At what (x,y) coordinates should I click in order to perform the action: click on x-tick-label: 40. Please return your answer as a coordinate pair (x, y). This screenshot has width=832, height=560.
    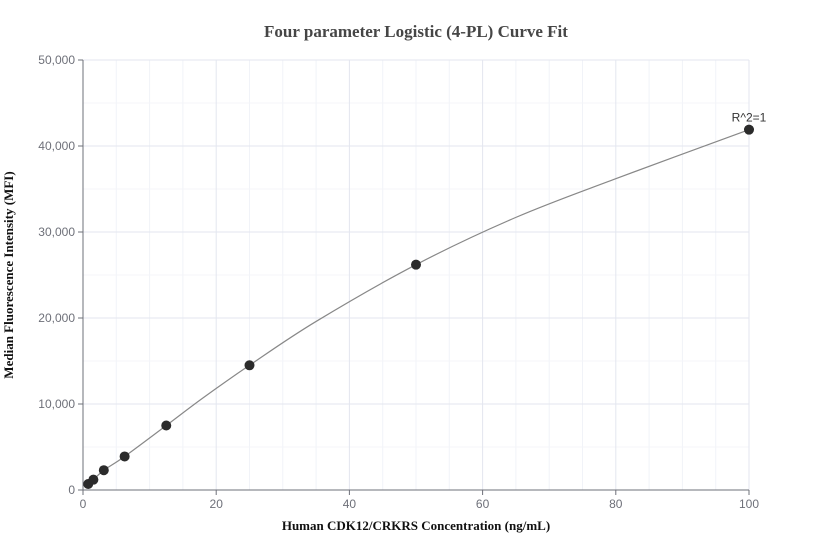
    Looking at the image, I should click on (350, 504).